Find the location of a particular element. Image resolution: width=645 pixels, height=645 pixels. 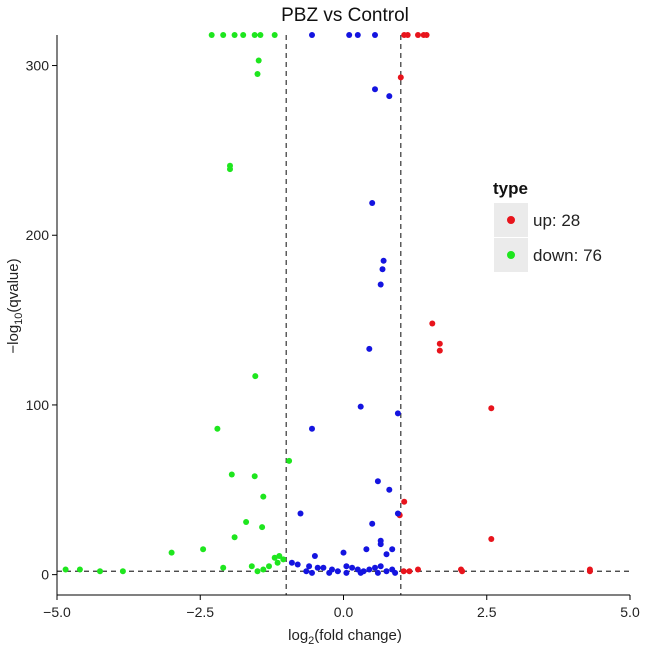

y-axis-label-main: −log is located at coordinates (13, 339).